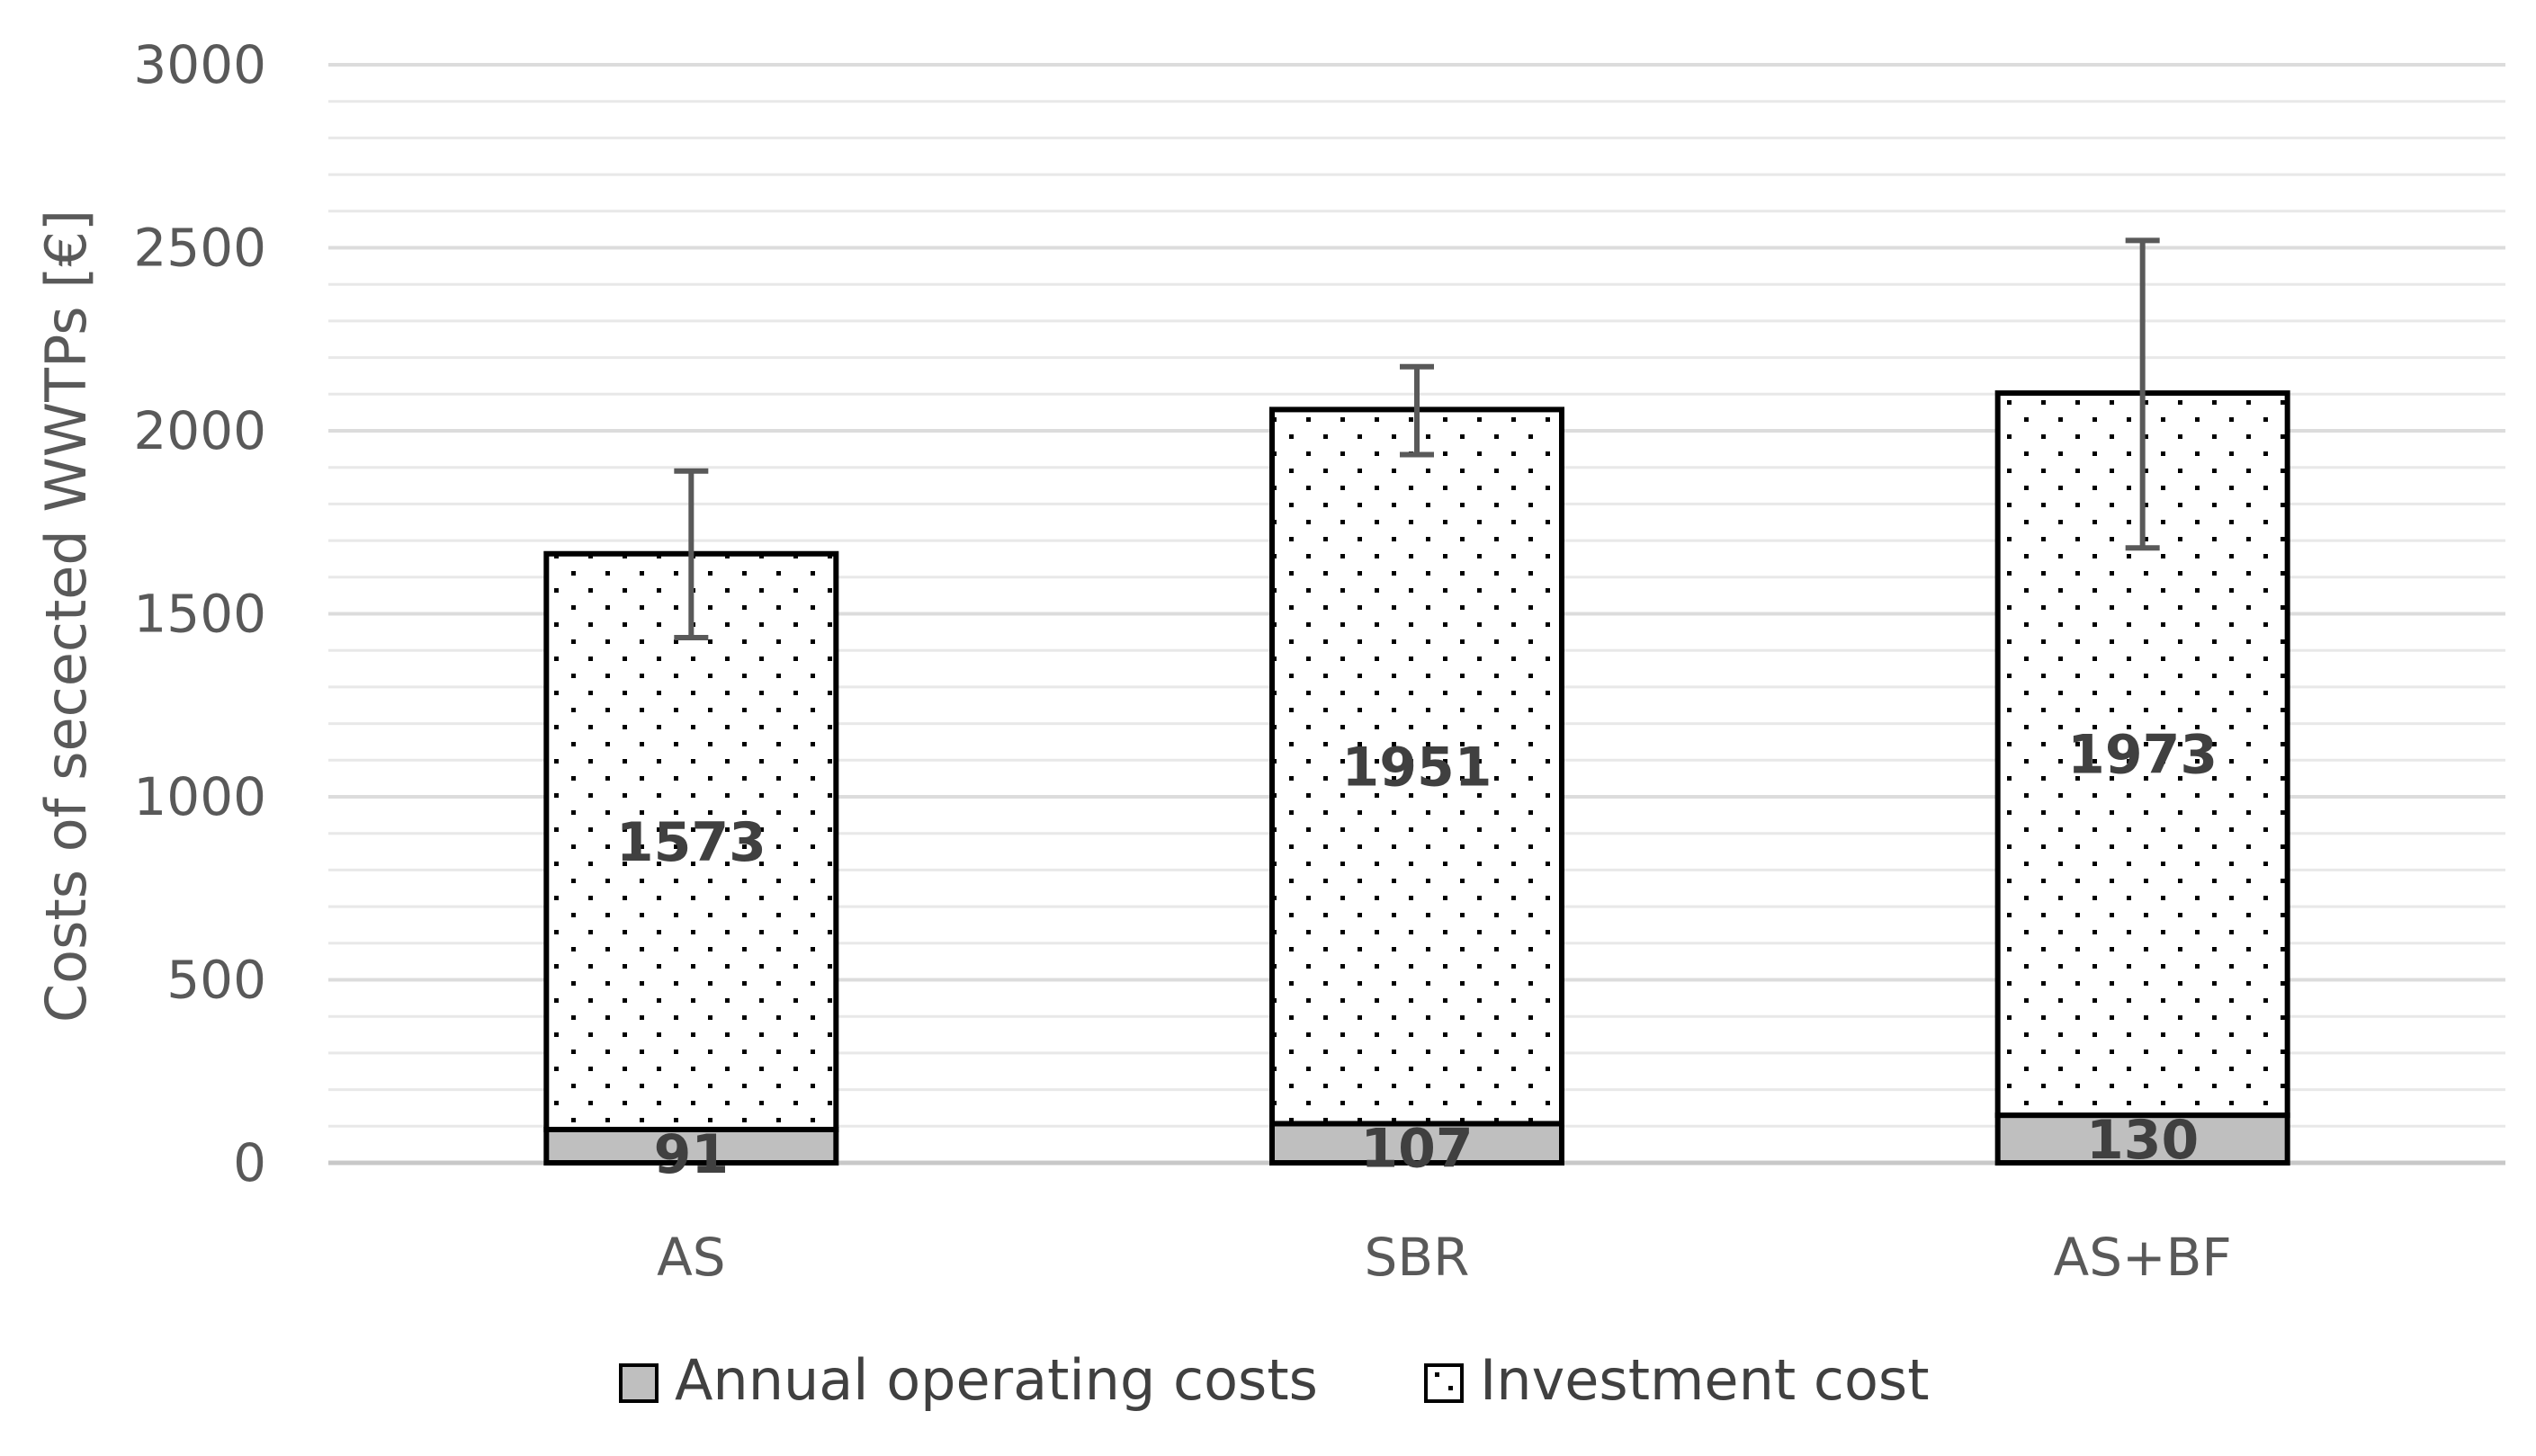  I want to click on y-axis-tick-labels: 0 500 1000 1500 2000 2500 3000, so click(199, 614).